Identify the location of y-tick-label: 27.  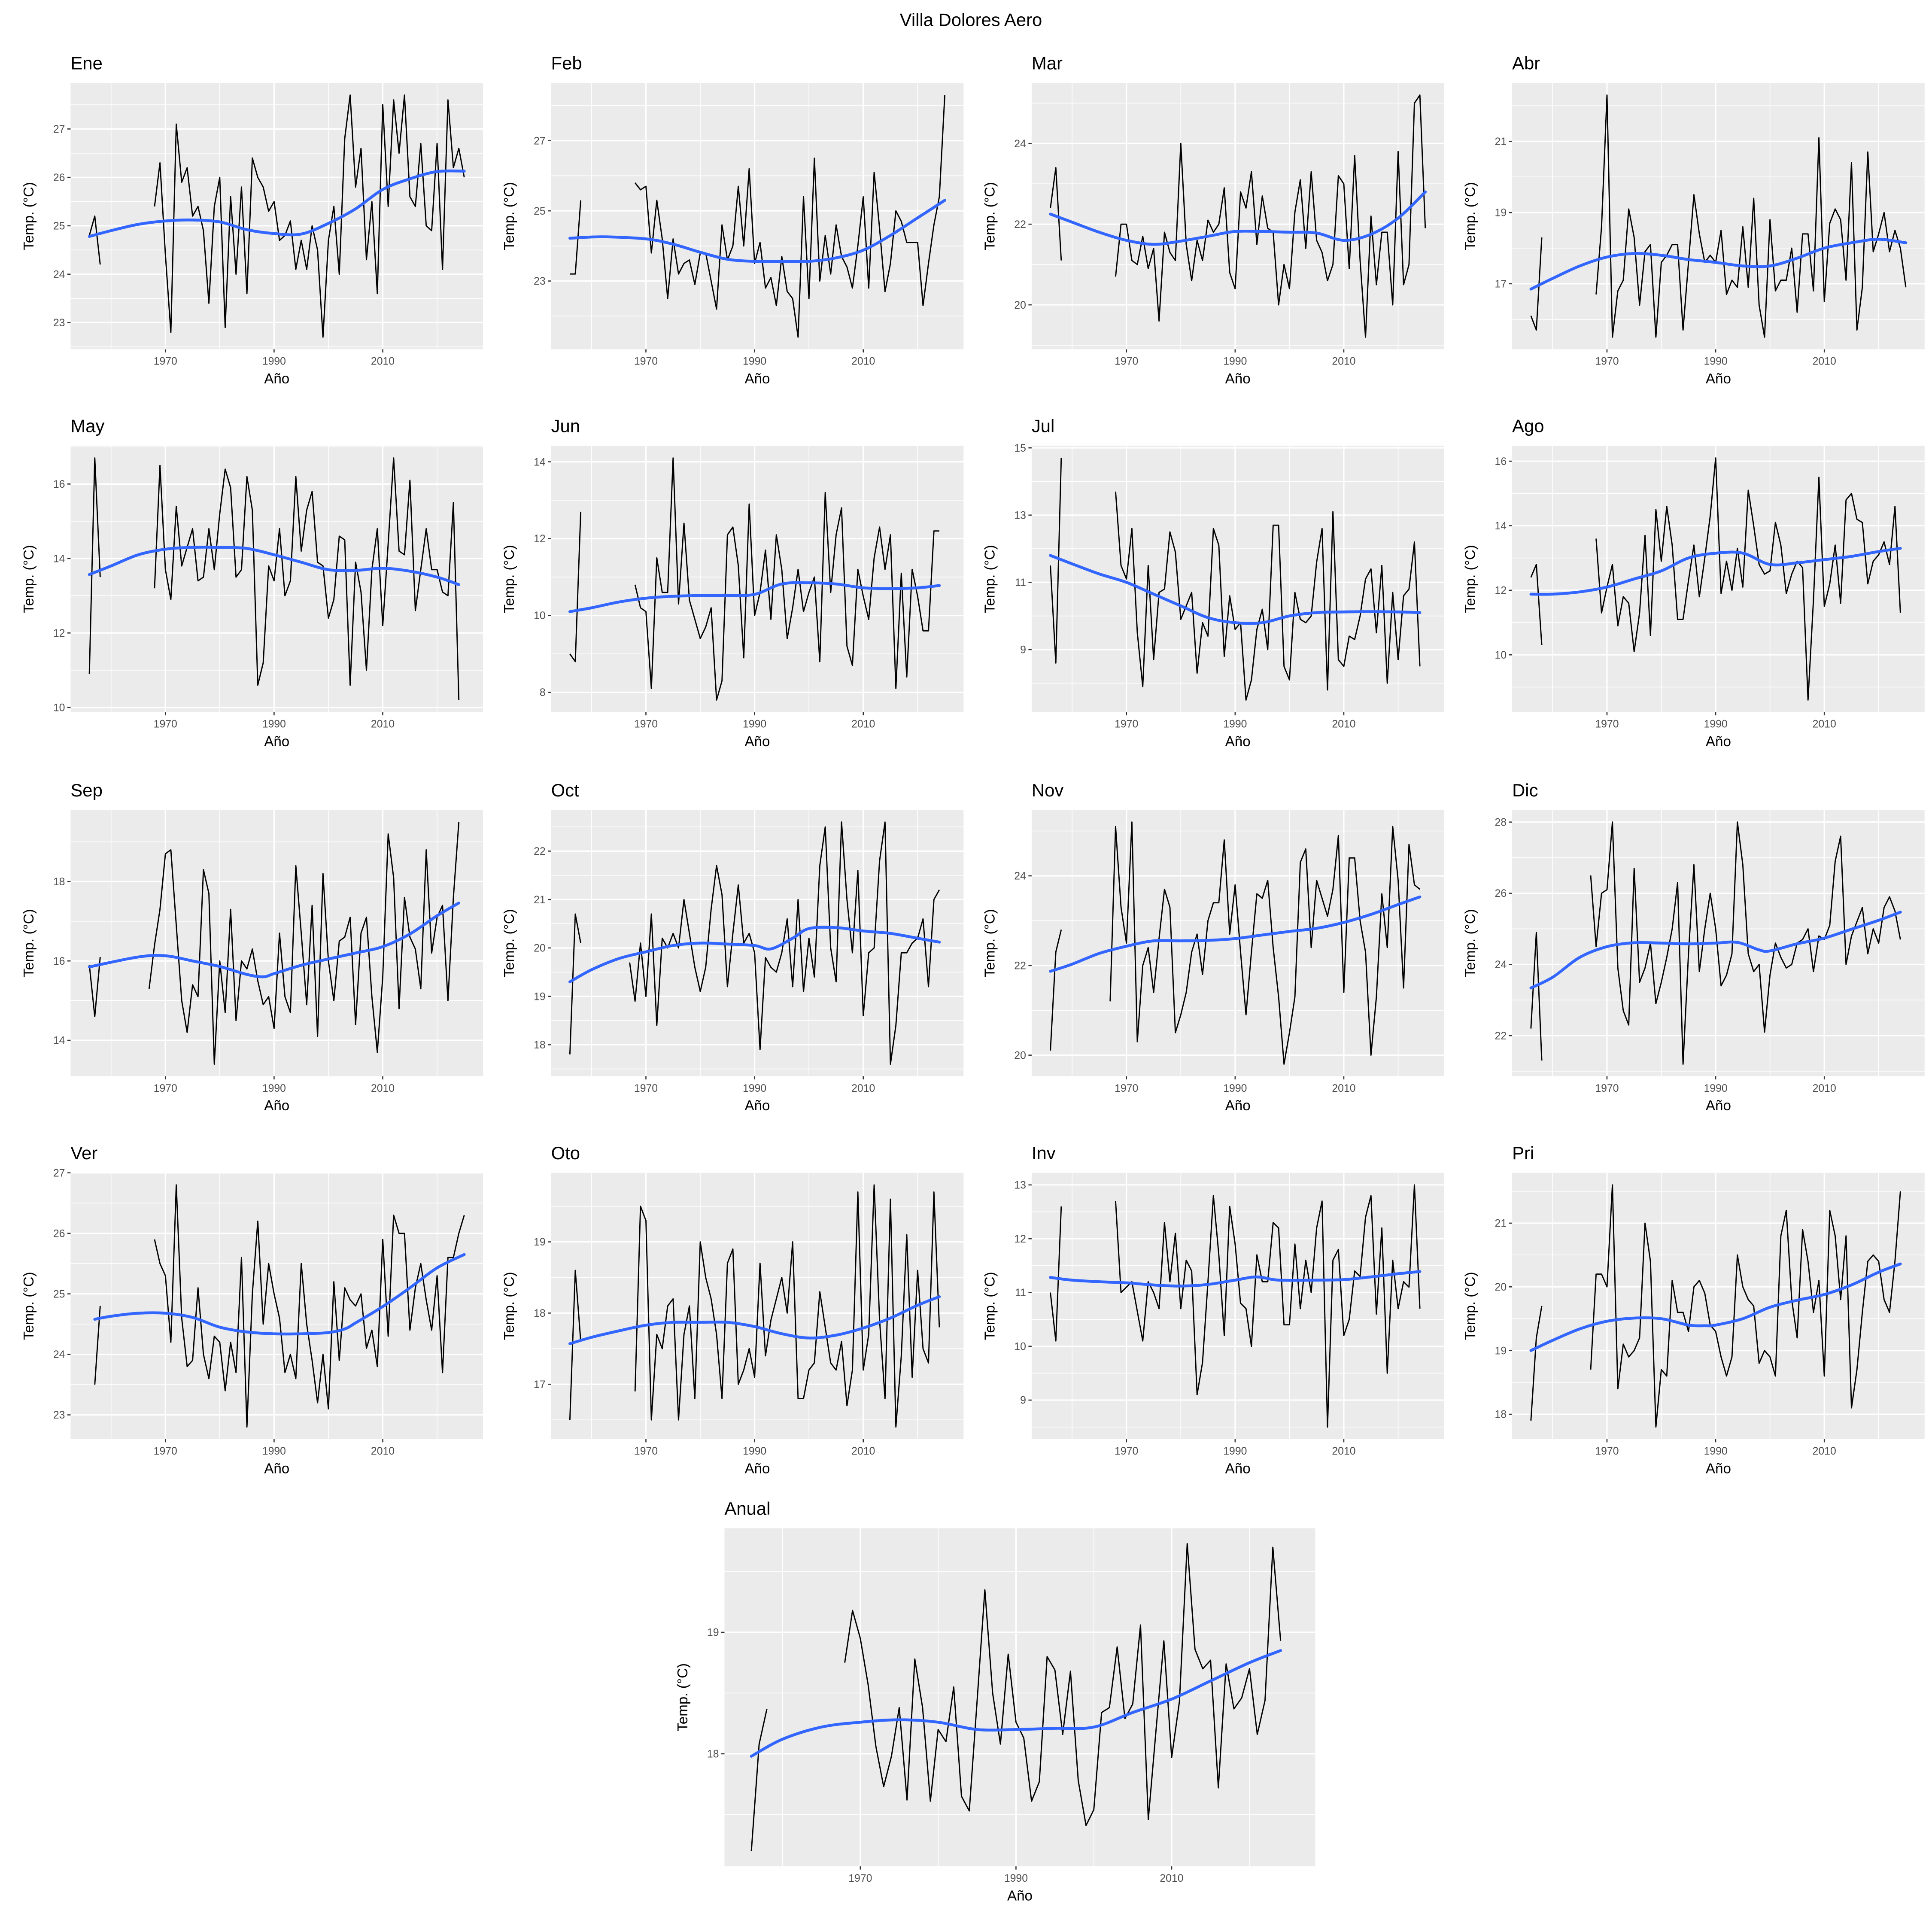
(59, 129).